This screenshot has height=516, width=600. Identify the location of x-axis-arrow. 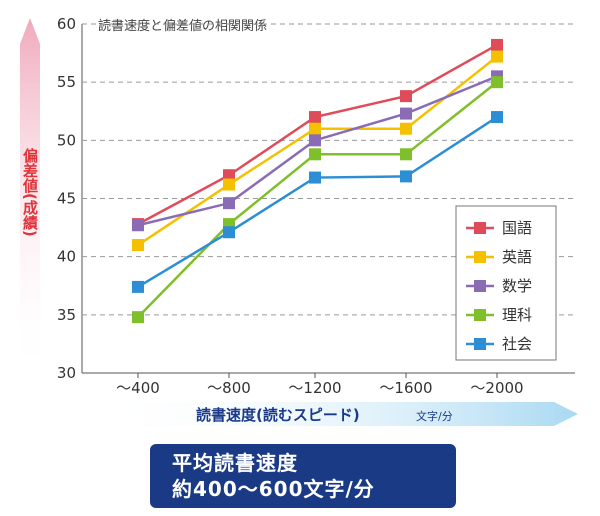
(334, 414).